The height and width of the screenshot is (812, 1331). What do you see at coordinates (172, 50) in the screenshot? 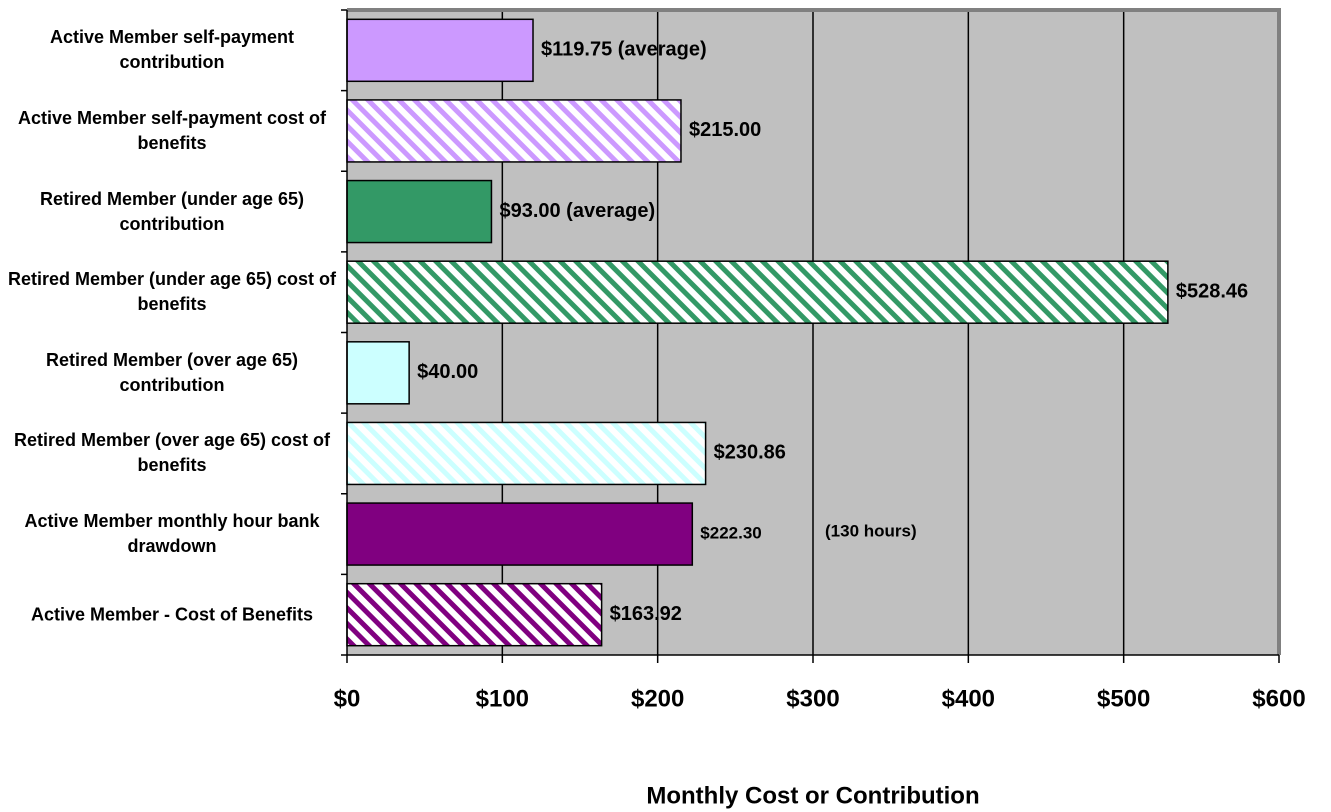
I see `category-label: Active Member self-payment contribution` at bounding box center [172, 50].